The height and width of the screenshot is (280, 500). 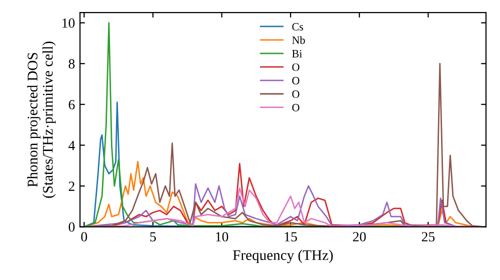 What do you see at coordinates (290, 237) in the screenshot?
I see `x-tick-label: 15` at bounding box center [290, 237].